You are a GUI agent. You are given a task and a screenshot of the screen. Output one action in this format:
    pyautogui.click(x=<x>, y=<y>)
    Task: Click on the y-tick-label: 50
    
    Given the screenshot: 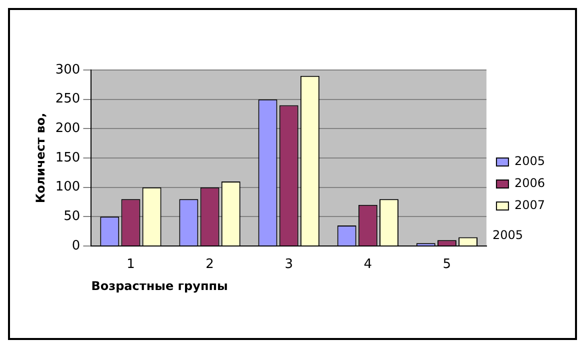 What is the action you would take?
    pyautogui.click(x=72, y=216)
    